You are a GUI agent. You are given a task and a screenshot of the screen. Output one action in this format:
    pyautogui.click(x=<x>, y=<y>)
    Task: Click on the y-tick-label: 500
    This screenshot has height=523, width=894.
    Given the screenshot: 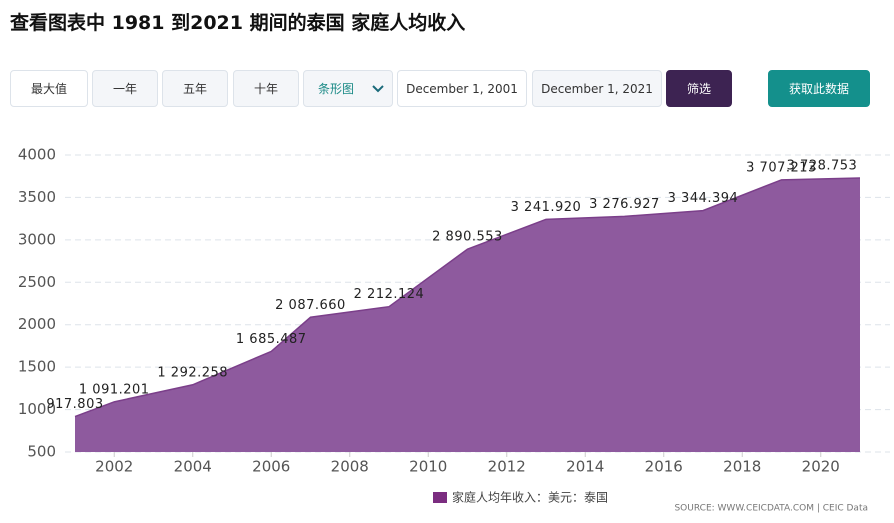 What is the action you would take?
    pyautogui.click(x=41, y=452)
    